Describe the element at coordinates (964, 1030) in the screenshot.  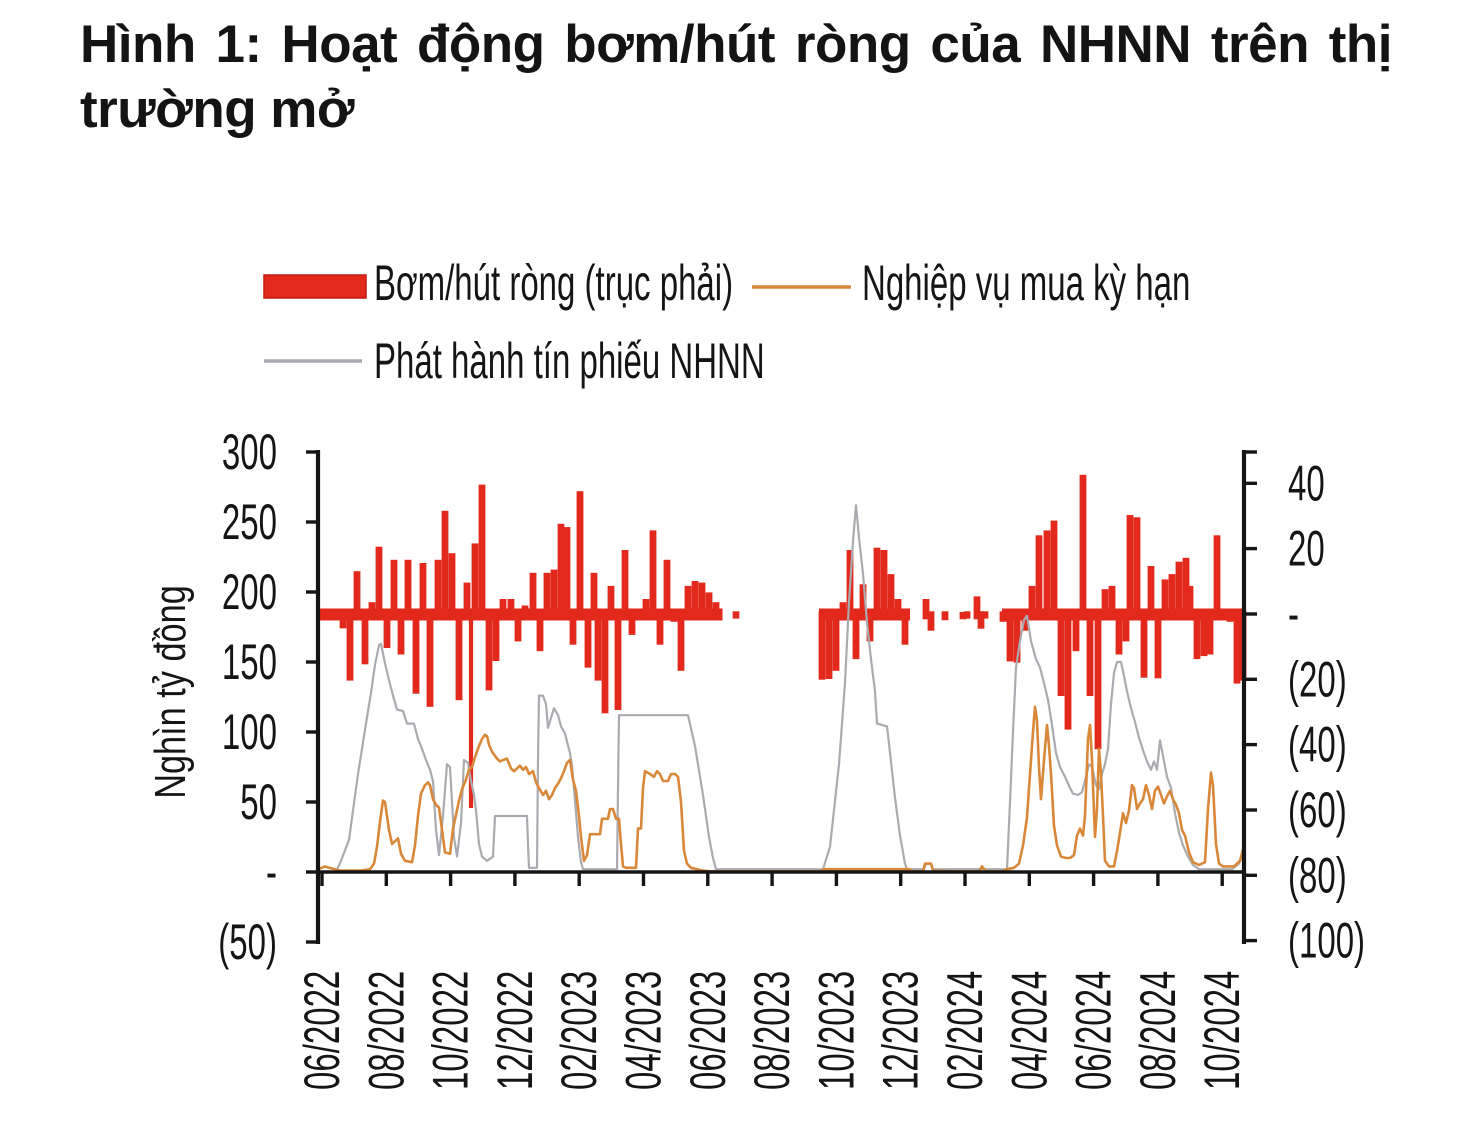
I see `svg-text: 02/2024` at that location.